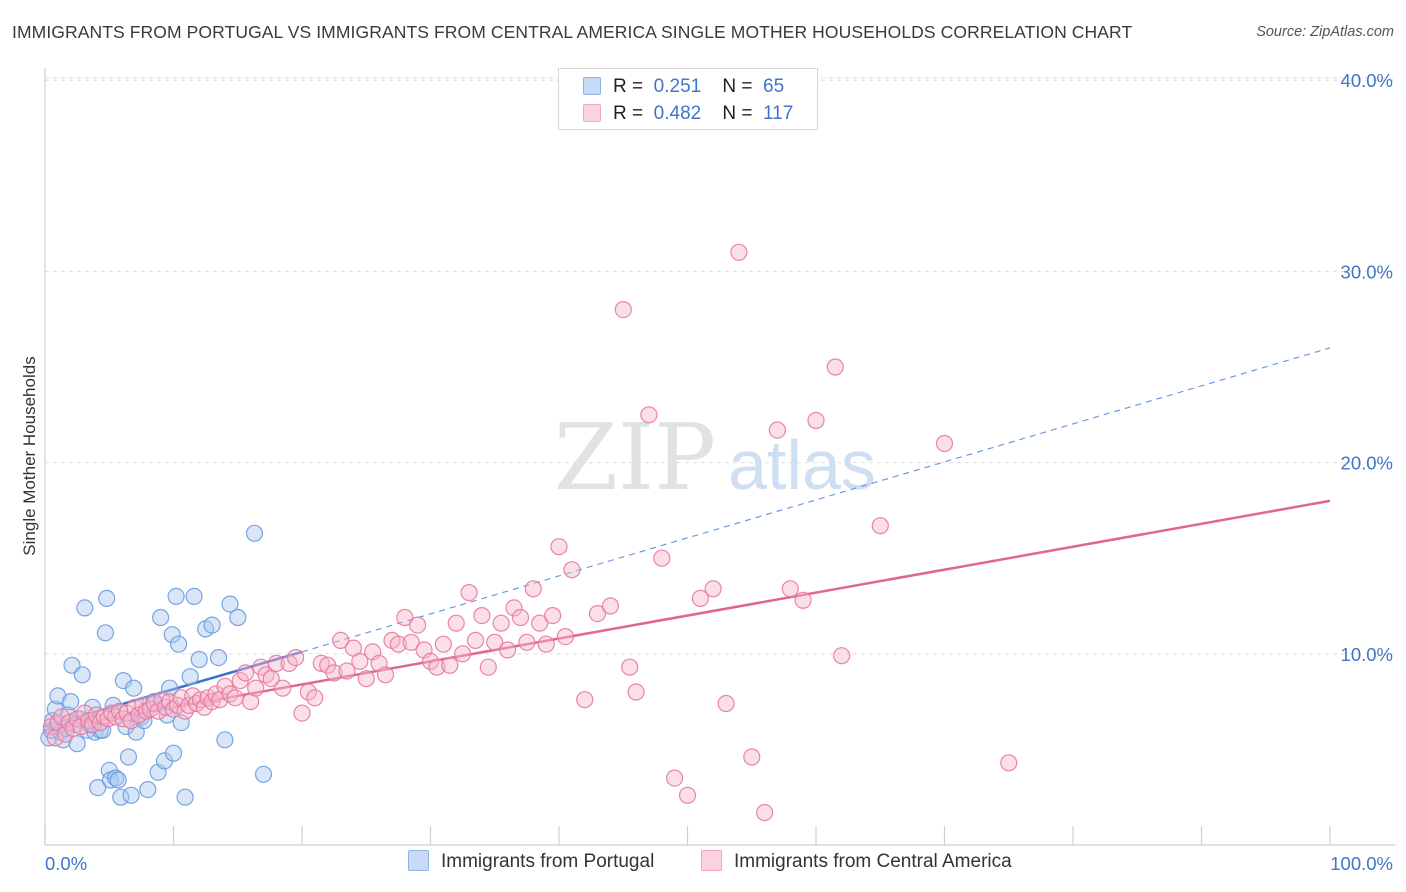  Describe the element at coordinates (778, 113) in the screenshot. I see `n-value-central-america: 117` at that location.